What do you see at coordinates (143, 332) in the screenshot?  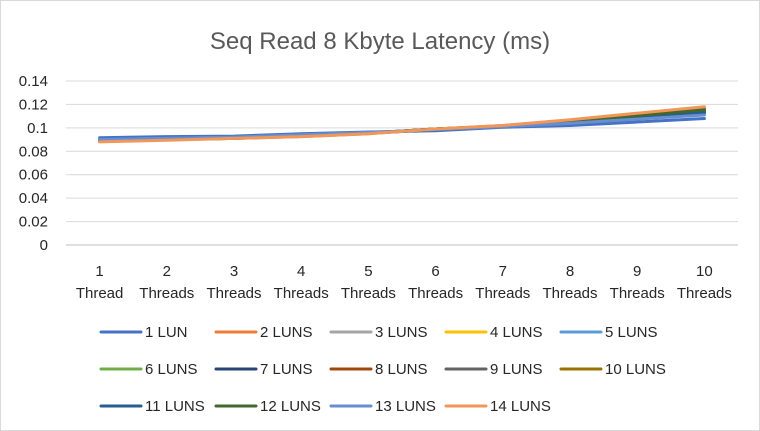 I see `legend-item: 1 LUN` at bounding box center [143, 332].